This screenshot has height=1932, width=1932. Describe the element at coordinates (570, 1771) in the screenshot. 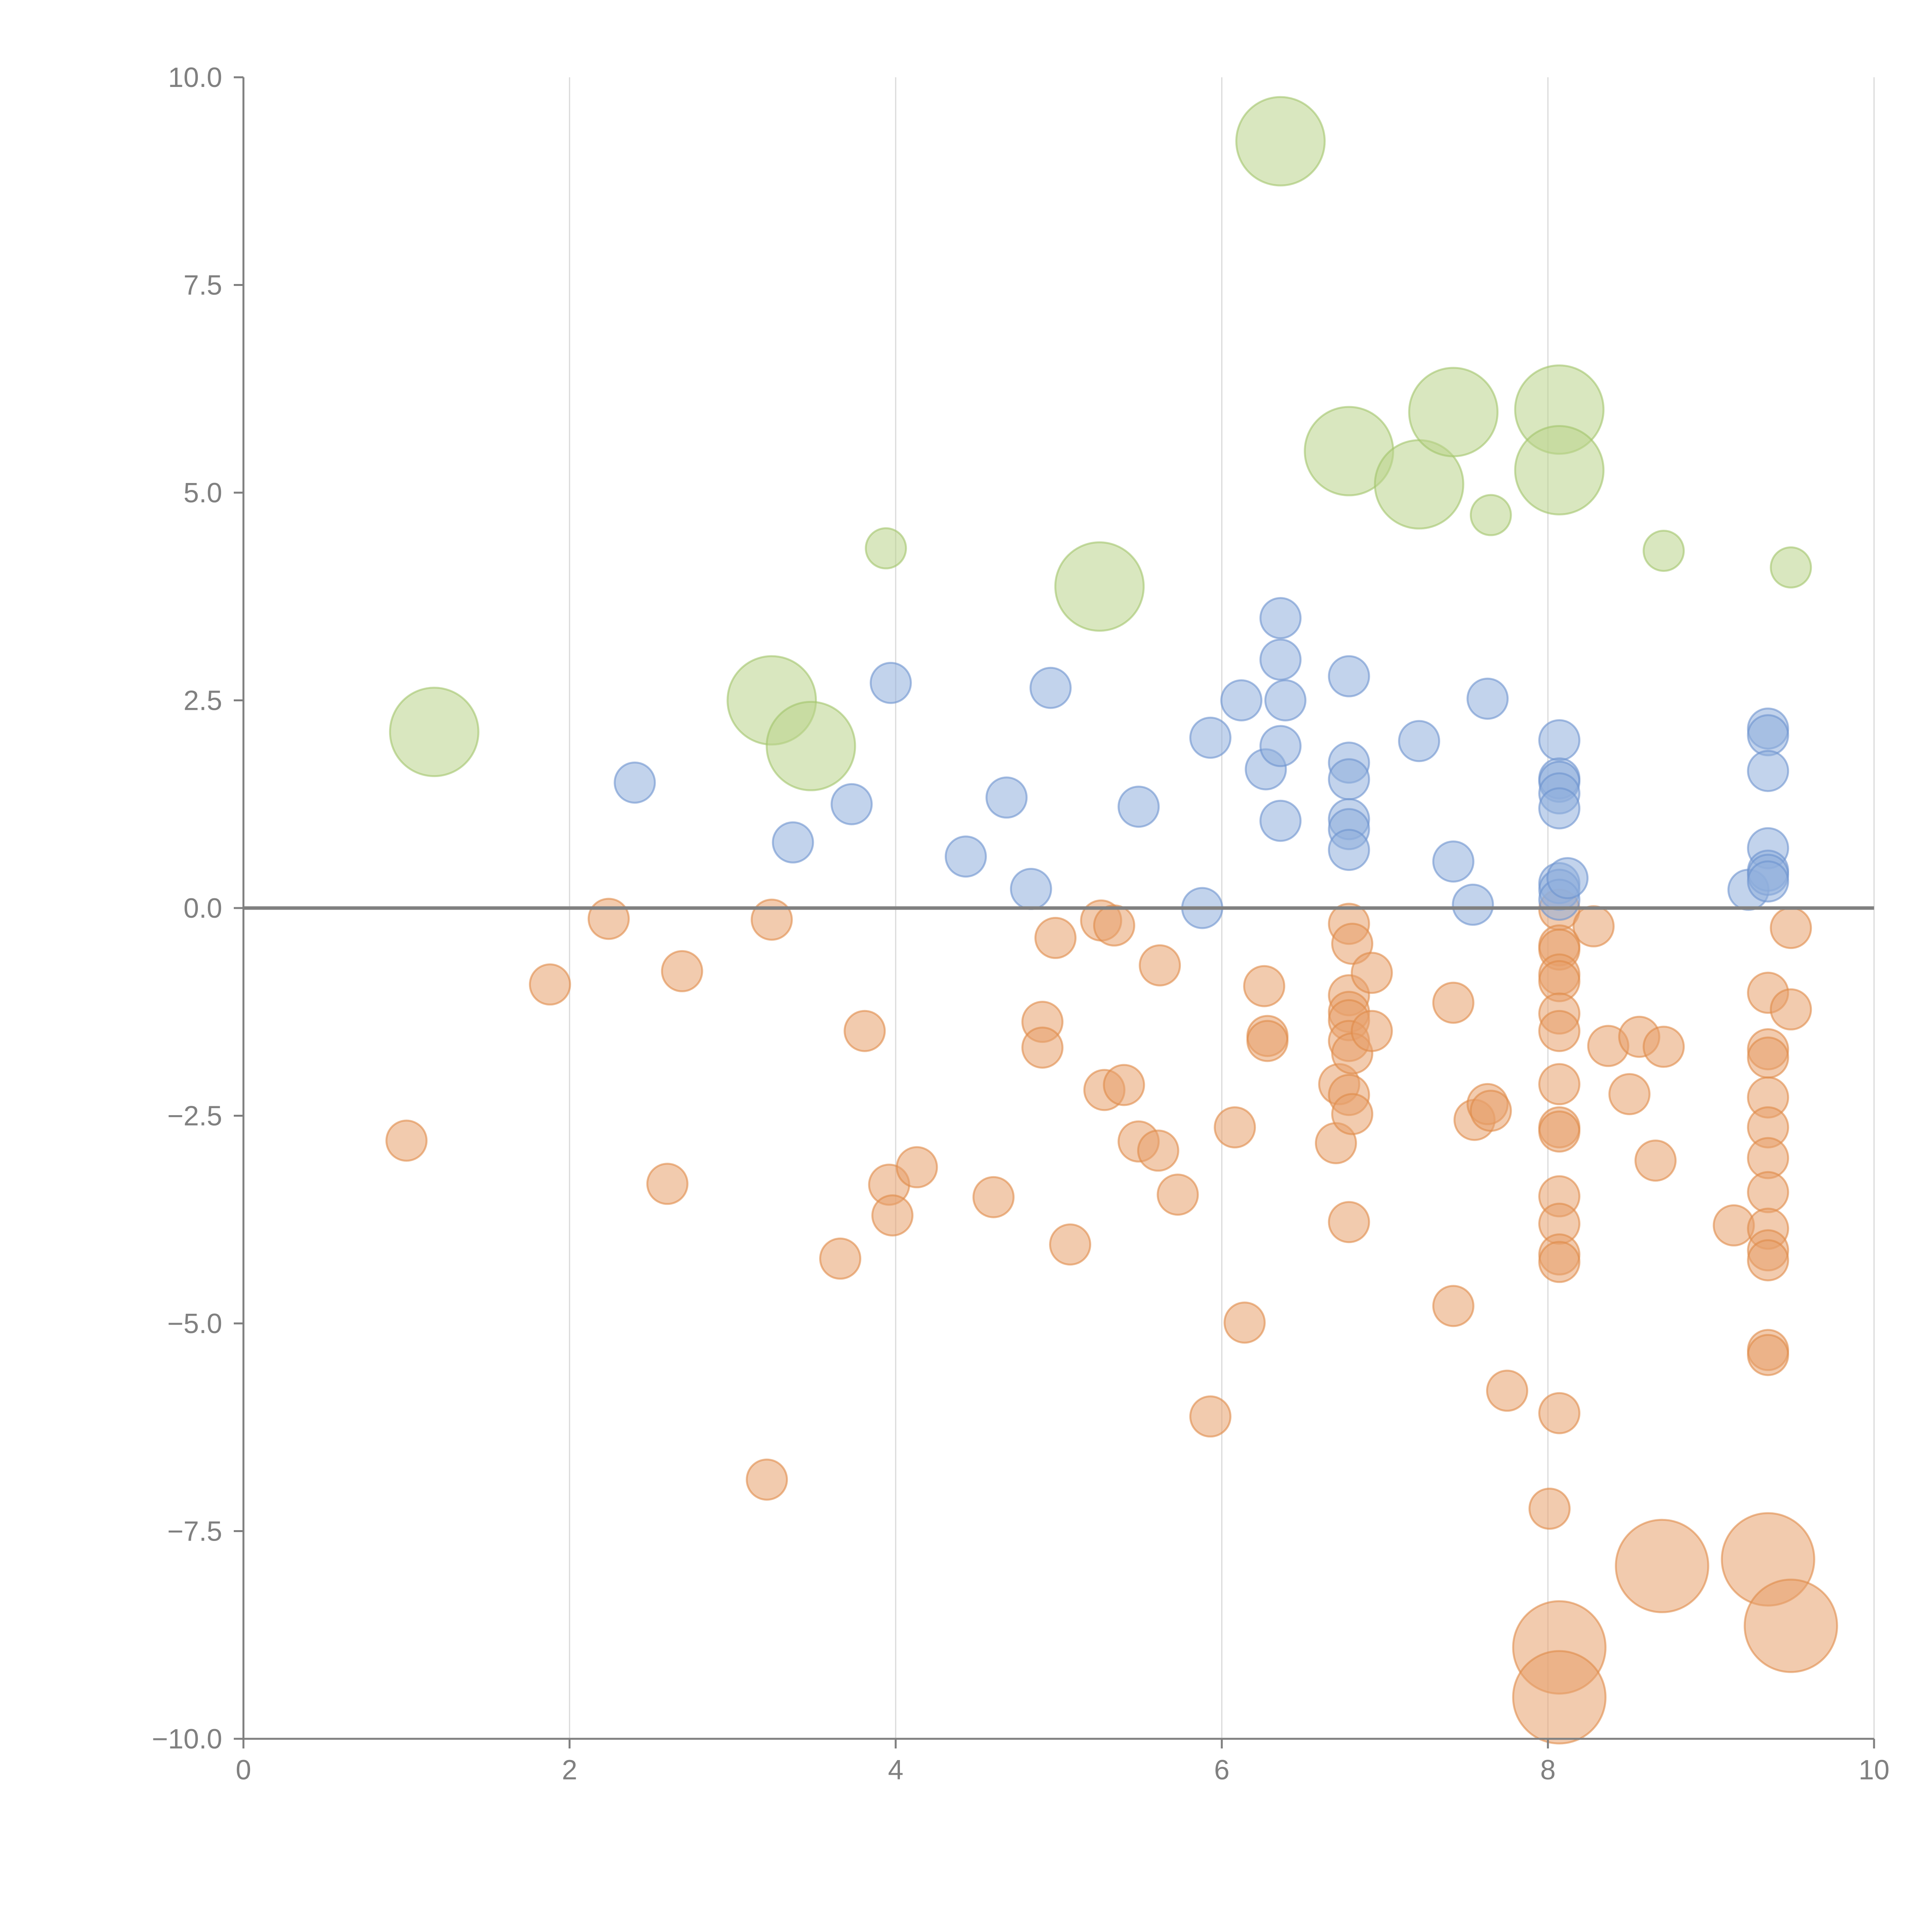

I see `x-tick-label: 2` at that location.